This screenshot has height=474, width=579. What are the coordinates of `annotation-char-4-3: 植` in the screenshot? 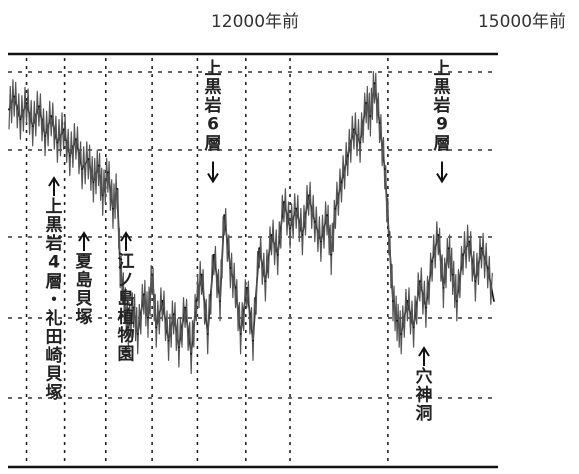 It's located at (126, 317).